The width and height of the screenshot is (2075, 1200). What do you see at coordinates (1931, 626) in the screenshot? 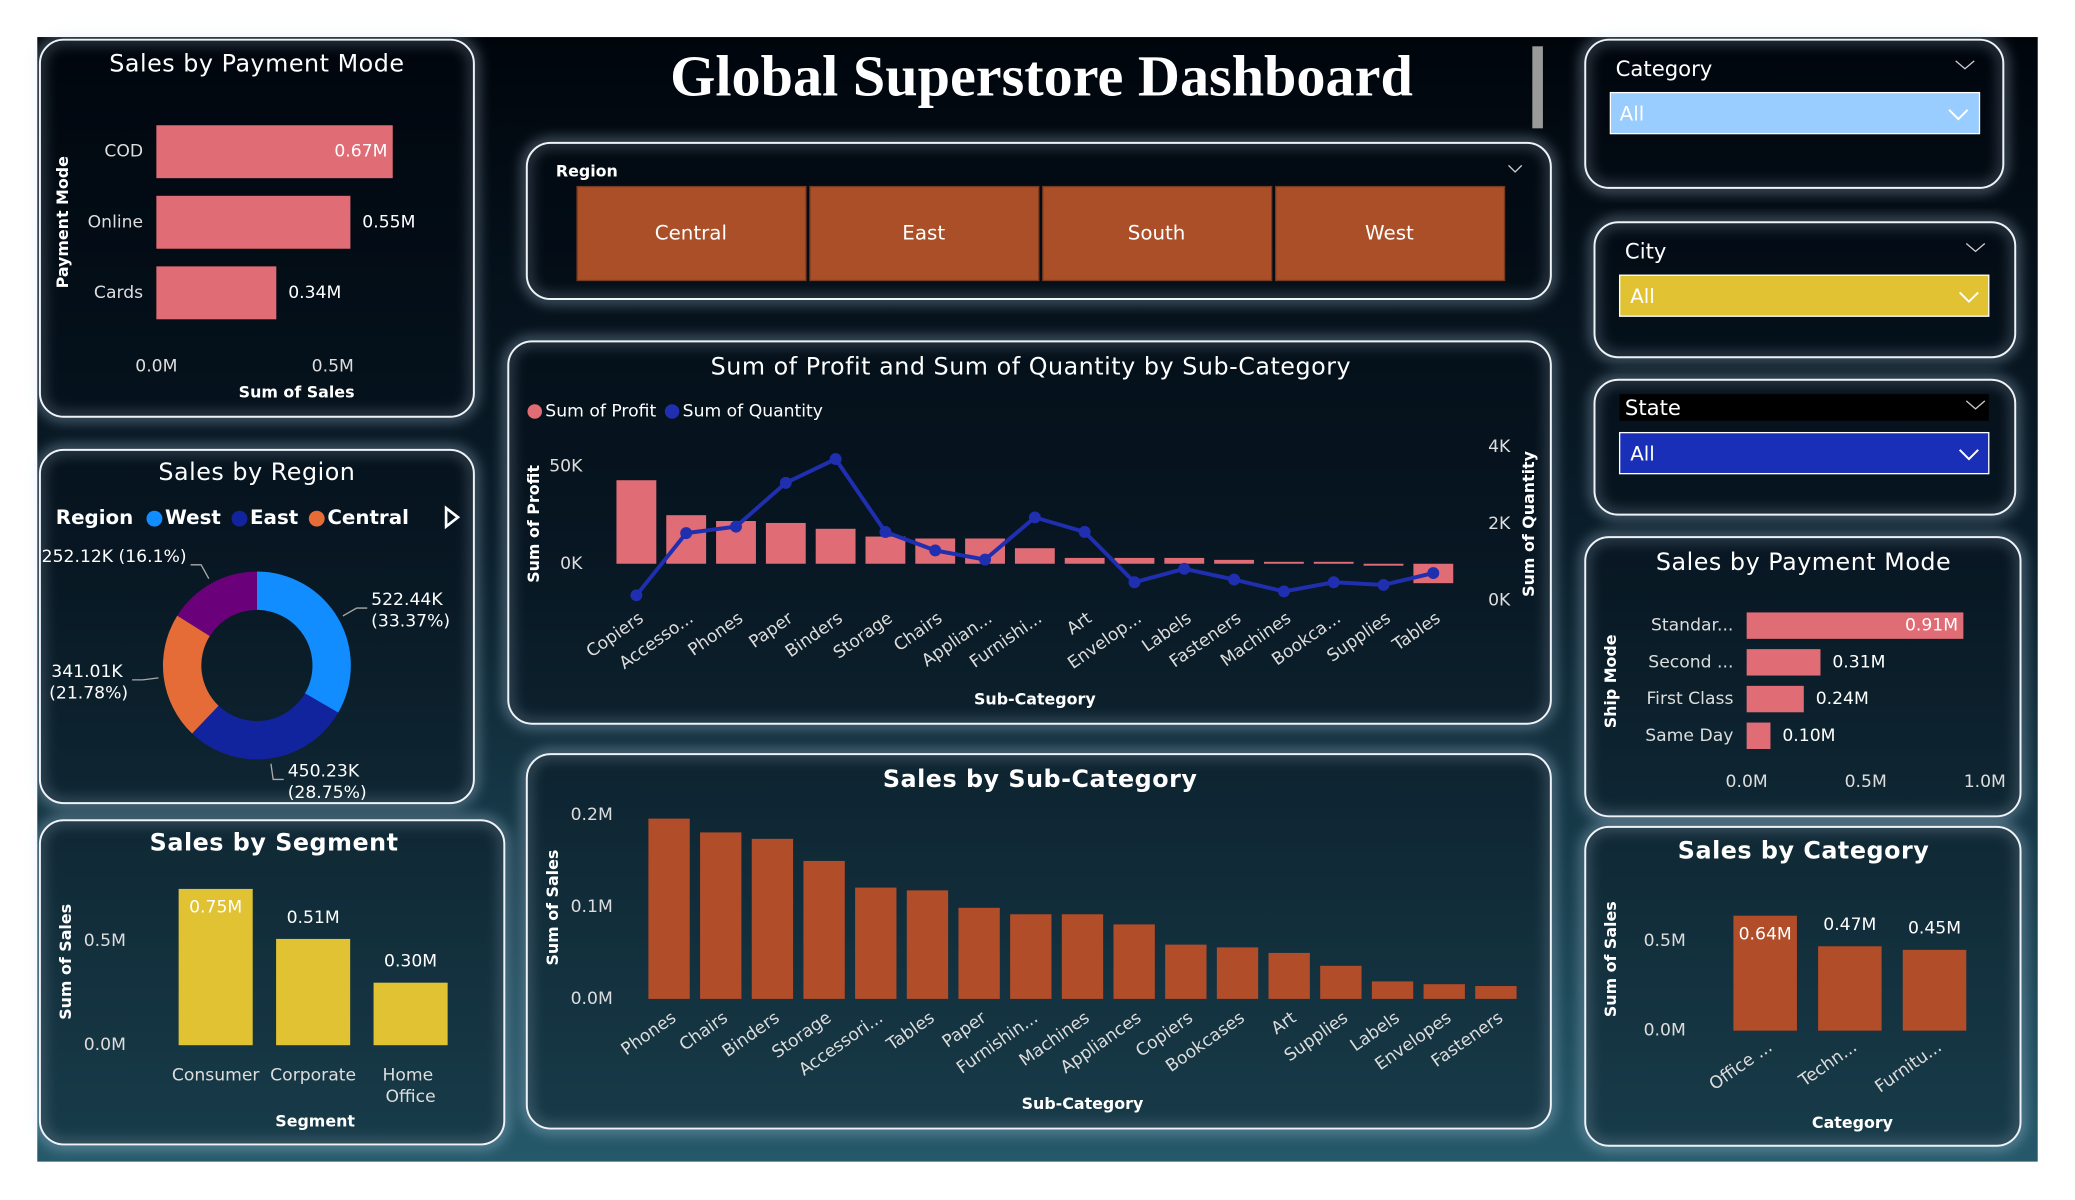
I see `data-label: 0.91M` at bounding box center [1931, 626].